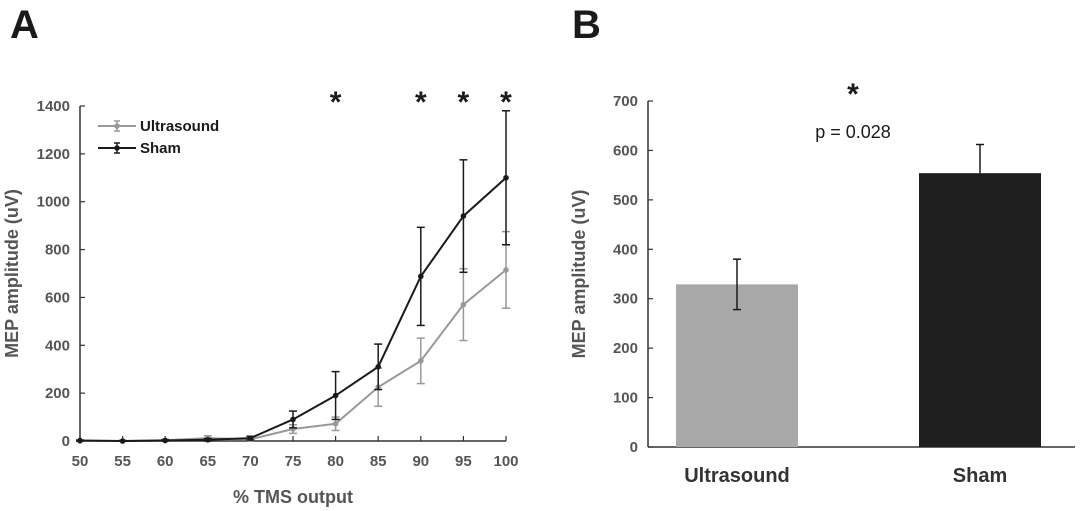  Describe the element at coordinates (378, 461) in the screenshot. I see `x-tick-label: 85` at that location.